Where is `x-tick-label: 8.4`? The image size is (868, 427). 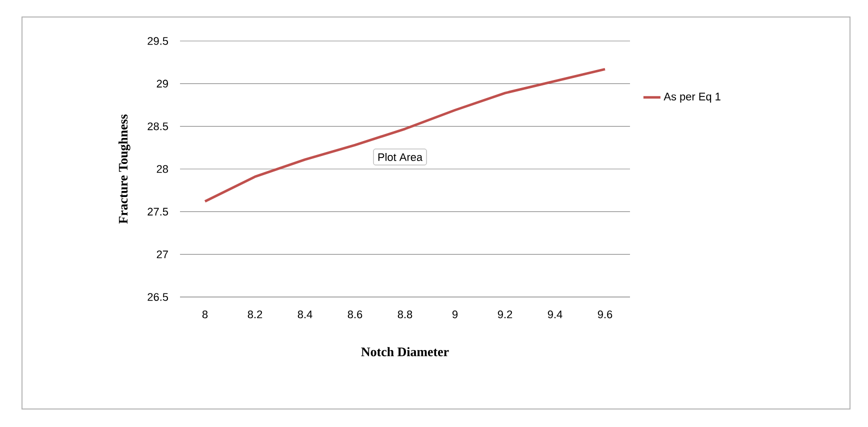
x-tick-label: 8.4 is located at coordinates (305, 314).